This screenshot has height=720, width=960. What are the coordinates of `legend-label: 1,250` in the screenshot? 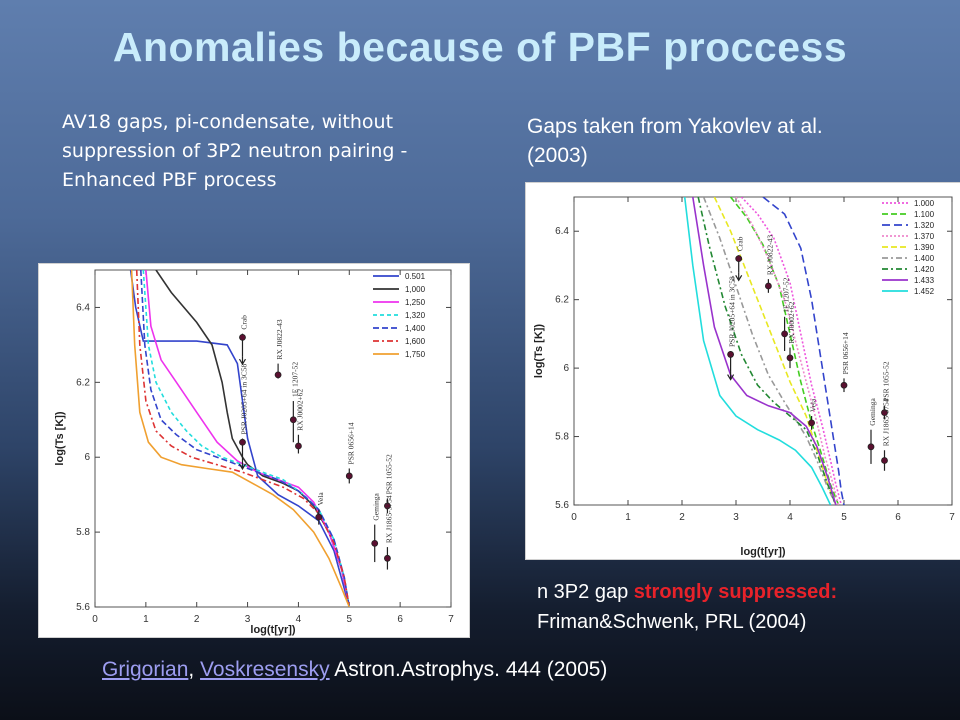 It's located at (415, 302).